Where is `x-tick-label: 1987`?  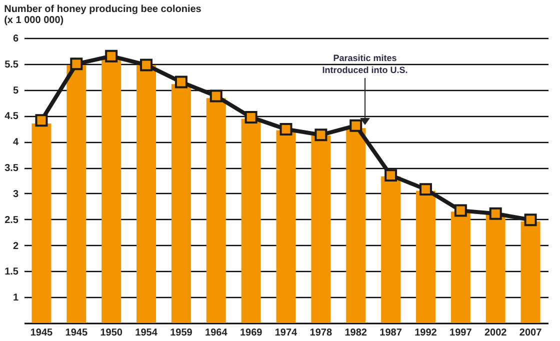 x-tick-label: 1987 is located at coordinates (391, 333).